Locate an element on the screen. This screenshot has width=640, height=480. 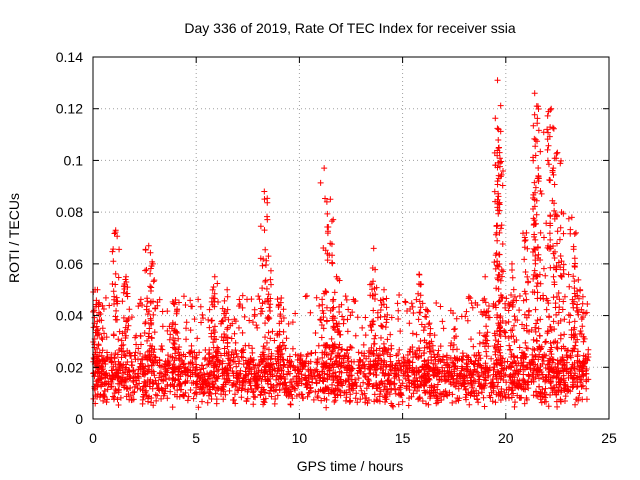
x-tick-label: 20 is located at coordinates (506, 438).